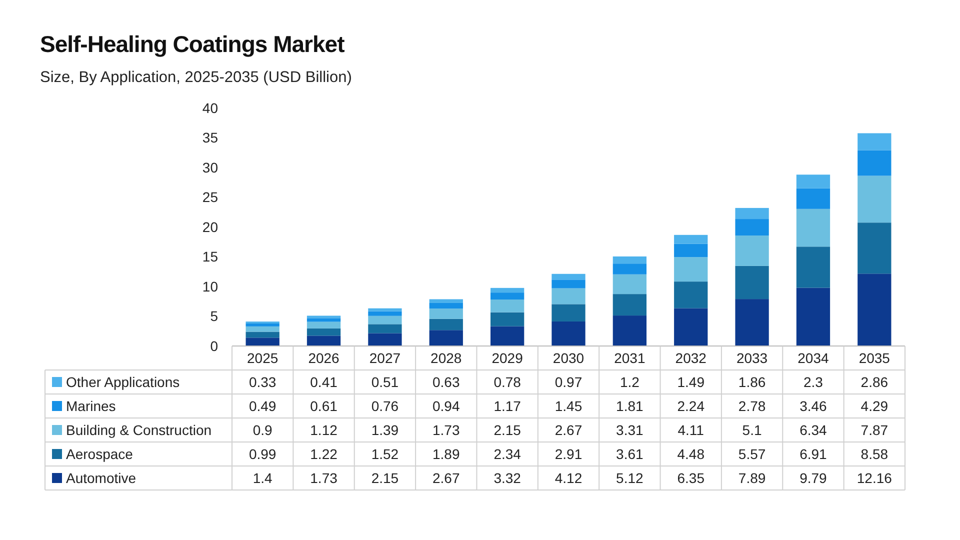 This screenshot has height=540, width=960. What do you see at coordinates (630, 406) in the screenshot?
I see `data-label: 1.81` at bounding box center [630, 406].